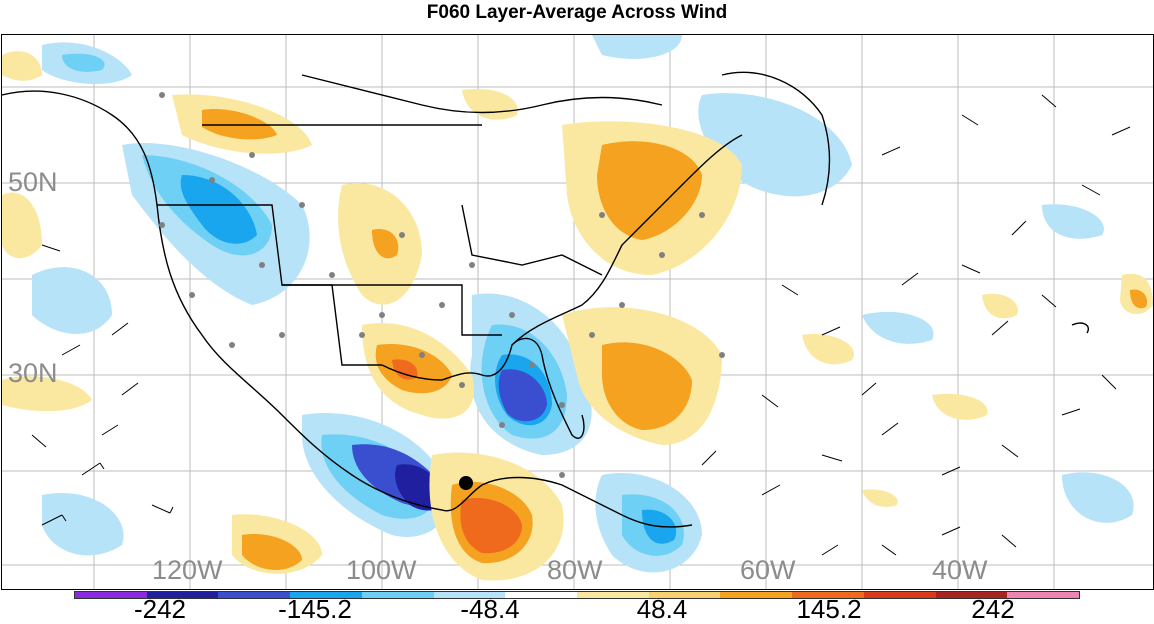 The image size is (1154, 624). What do you see at coordinates (577, 609) in the screenshot?
I see `colorbar-labels: -242 -145.2 -48.4 48.4 145.2 242` at bounding box center [577, 609].